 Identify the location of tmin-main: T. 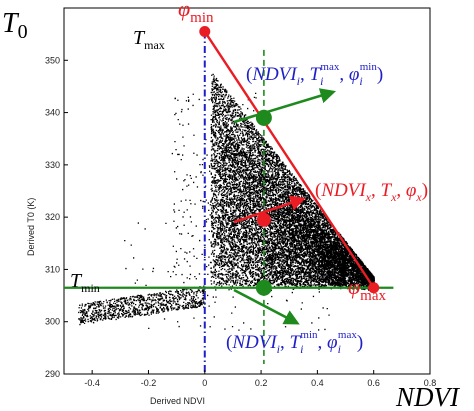
(76, 281).